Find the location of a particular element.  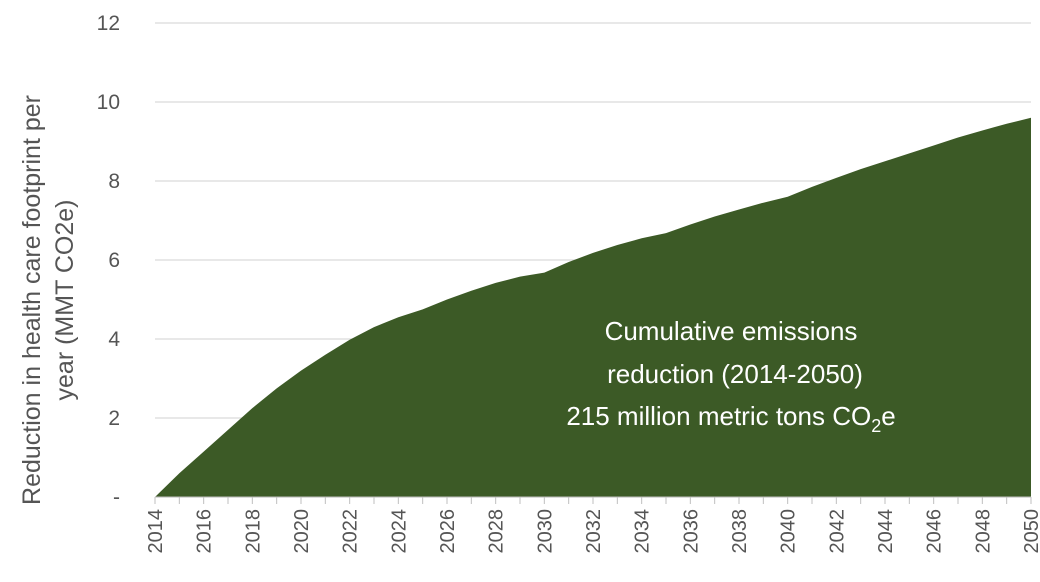

y-tick-label: 10 is located at coordinates (108, 102).